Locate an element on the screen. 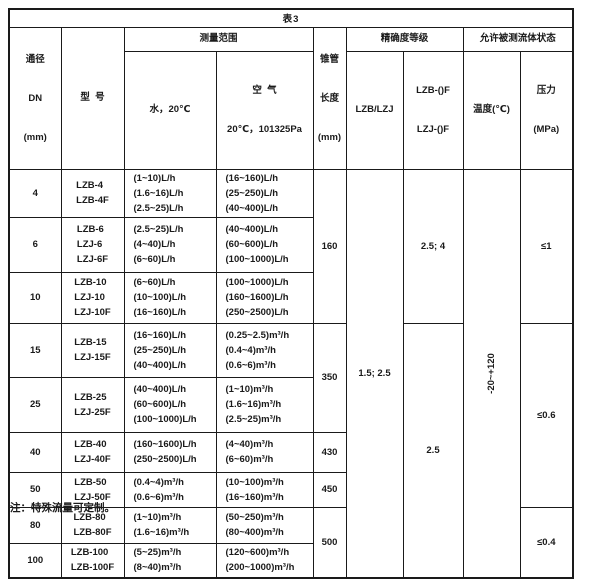 The height and width of the screenshot is (579, 600). dn-cell: 25 is located at coordinates (35, 404).